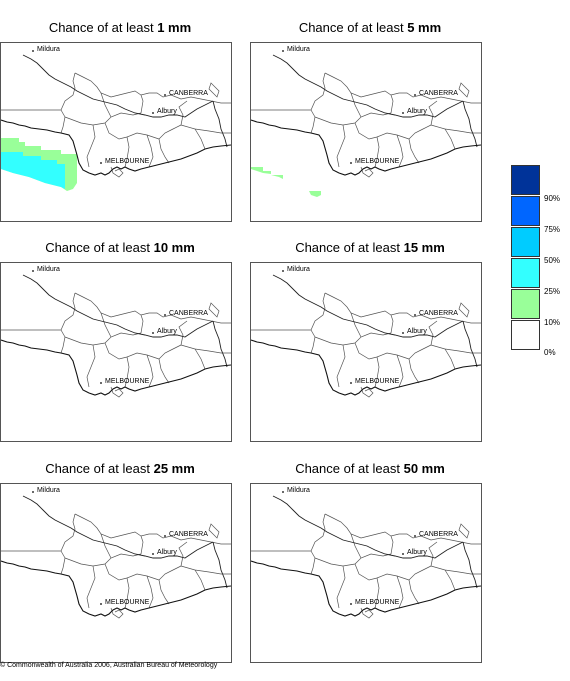  I want to click on melbourne-label: MELBOURNE, so click(377, 161).